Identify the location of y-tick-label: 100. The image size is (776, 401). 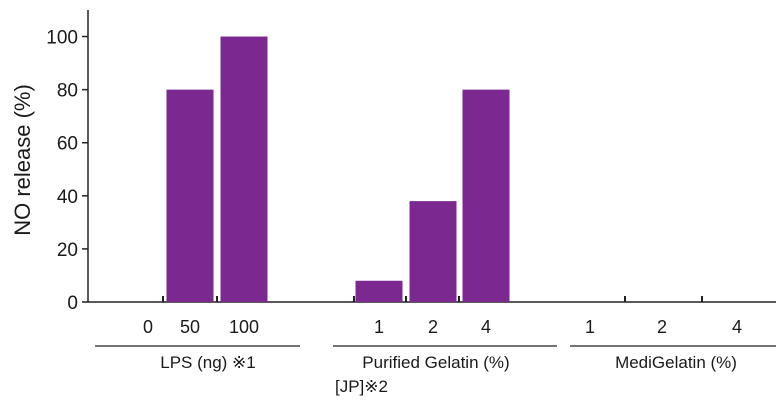
(62, 38).